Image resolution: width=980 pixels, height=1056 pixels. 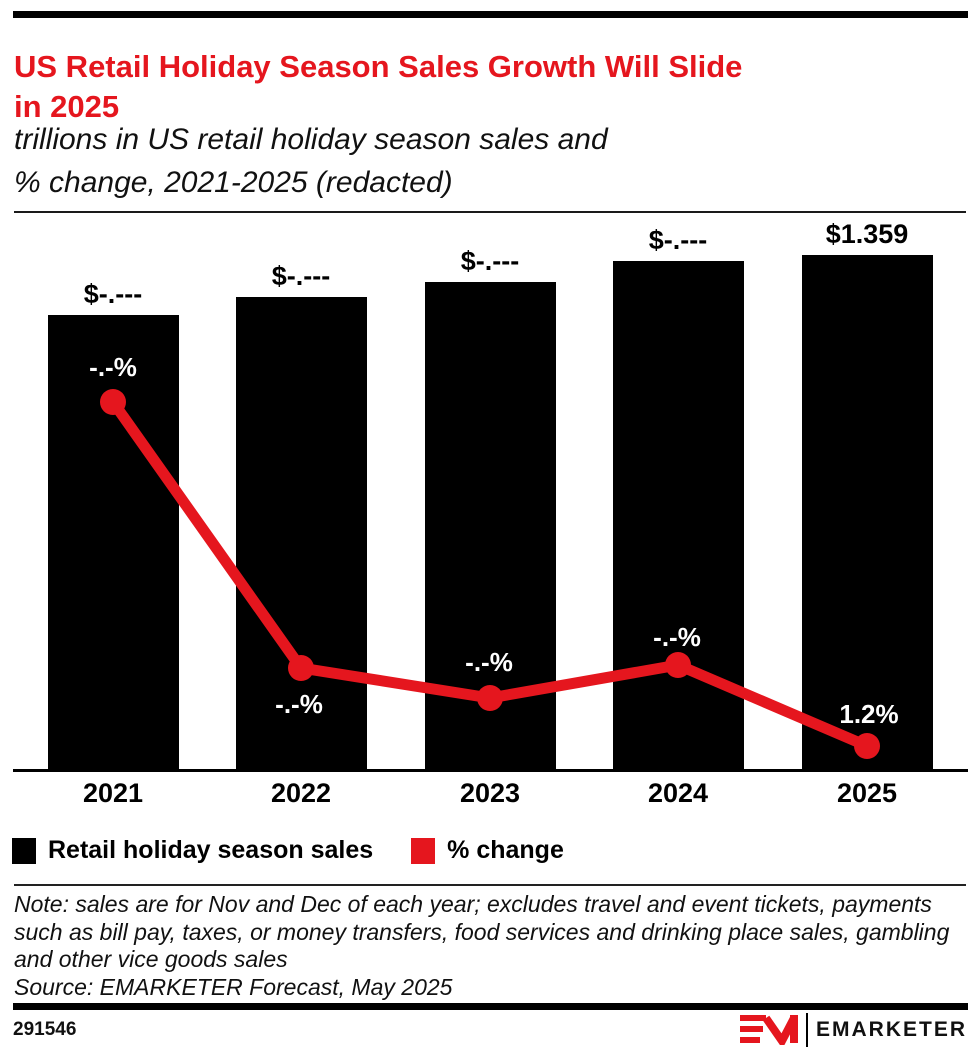 What do you see at coordinates (490, 885) in the screenshot?
I see `note-divider` at bounding box center [490, 885].